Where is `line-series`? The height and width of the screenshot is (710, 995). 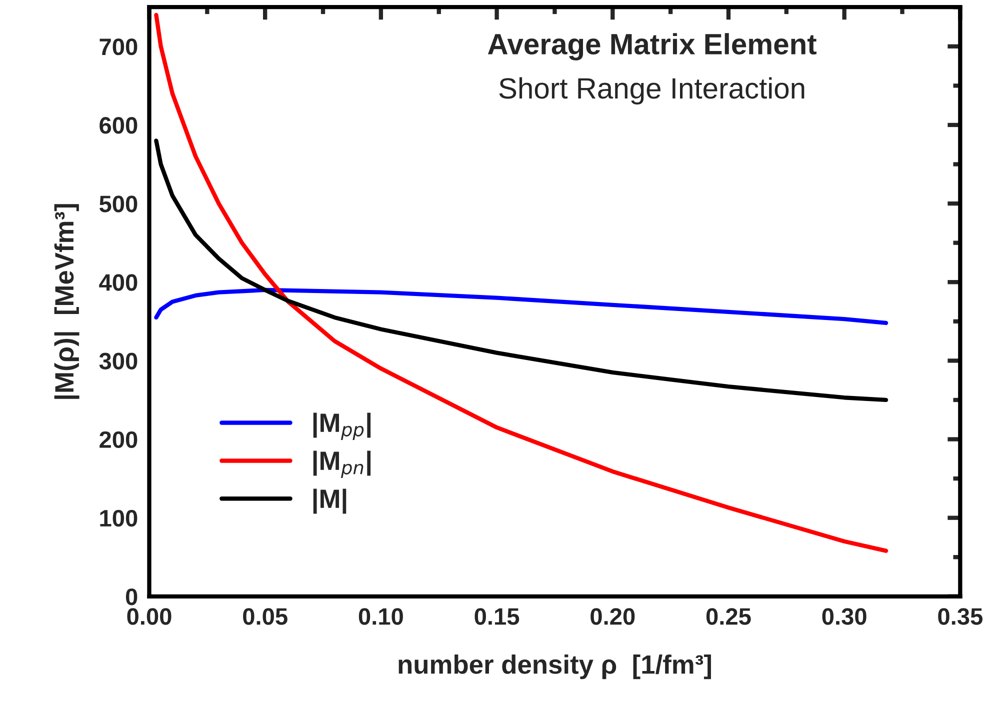 line-series is located at coordinates (521, 307).